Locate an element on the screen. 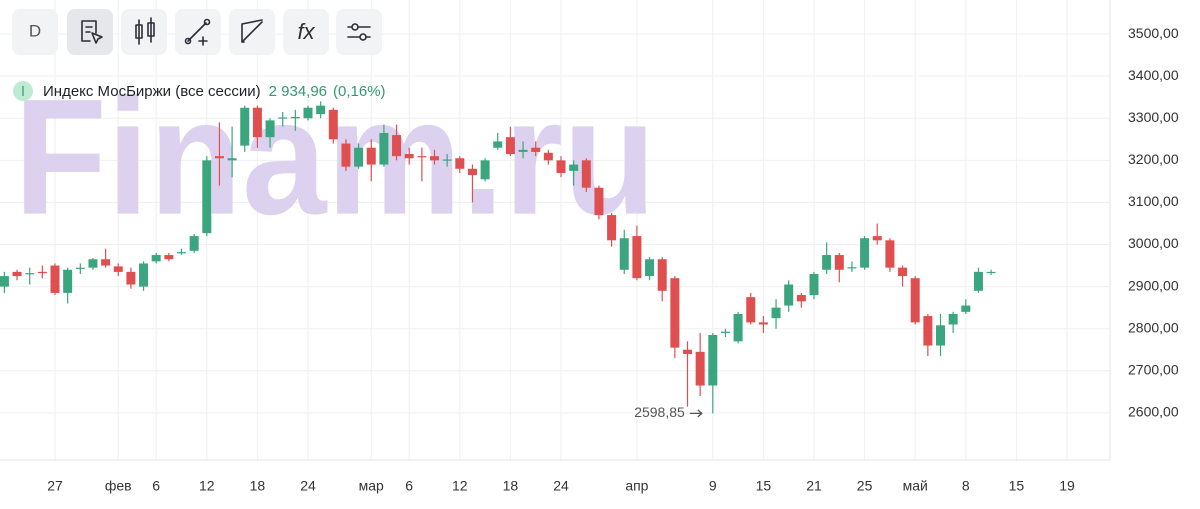 This screenshot has height=509, width=1200. interval-button is located at coordinates (35, 32).